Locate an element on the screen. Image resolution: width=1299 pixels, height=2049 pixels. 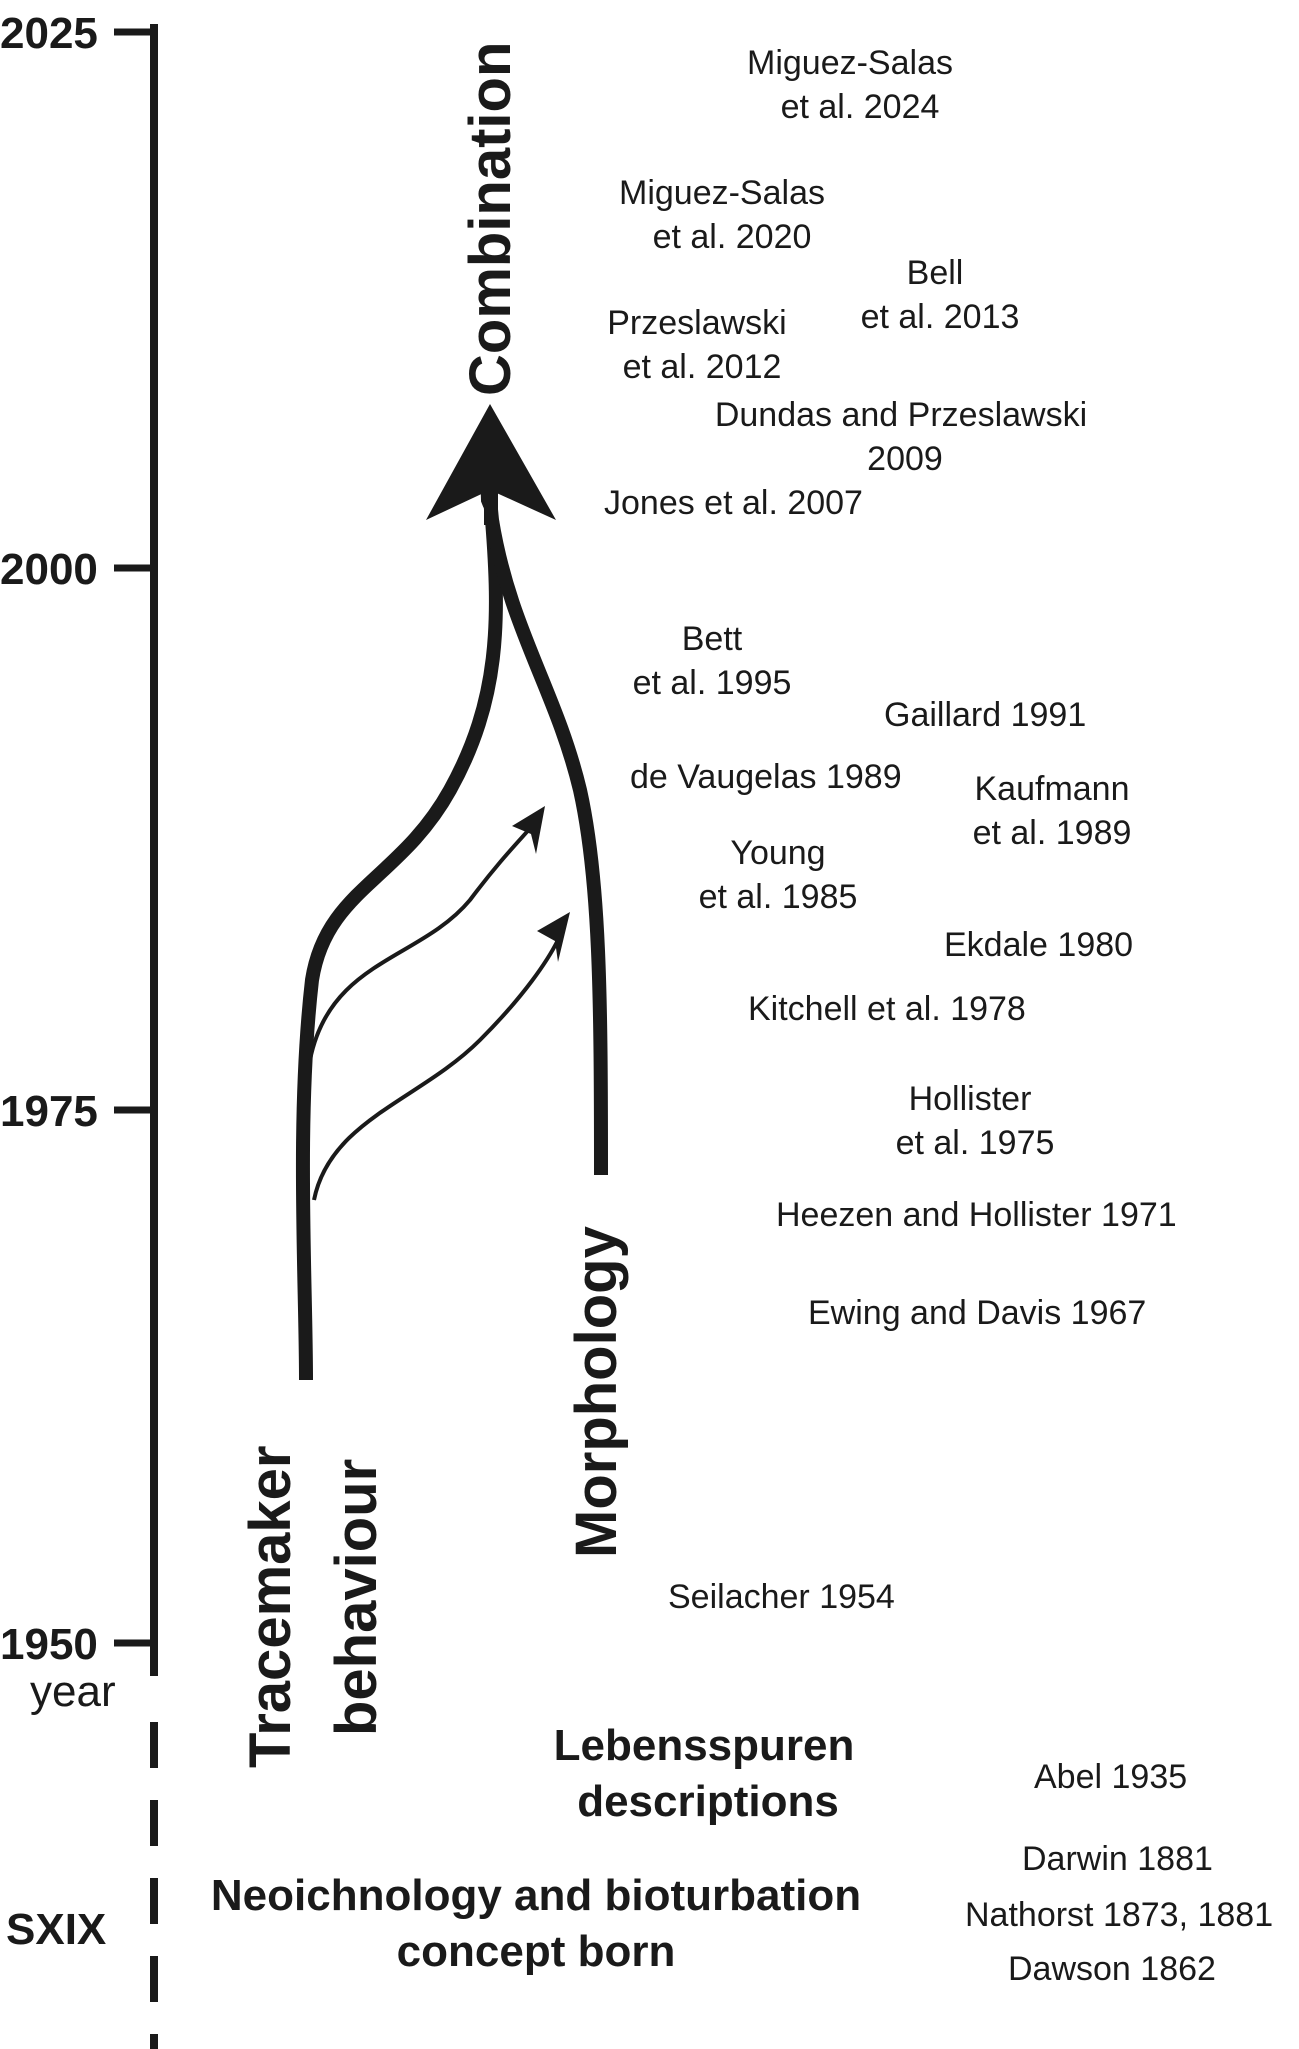
lebensspuren-line1: Lebensspuren is located at coordinates (704, 1745).